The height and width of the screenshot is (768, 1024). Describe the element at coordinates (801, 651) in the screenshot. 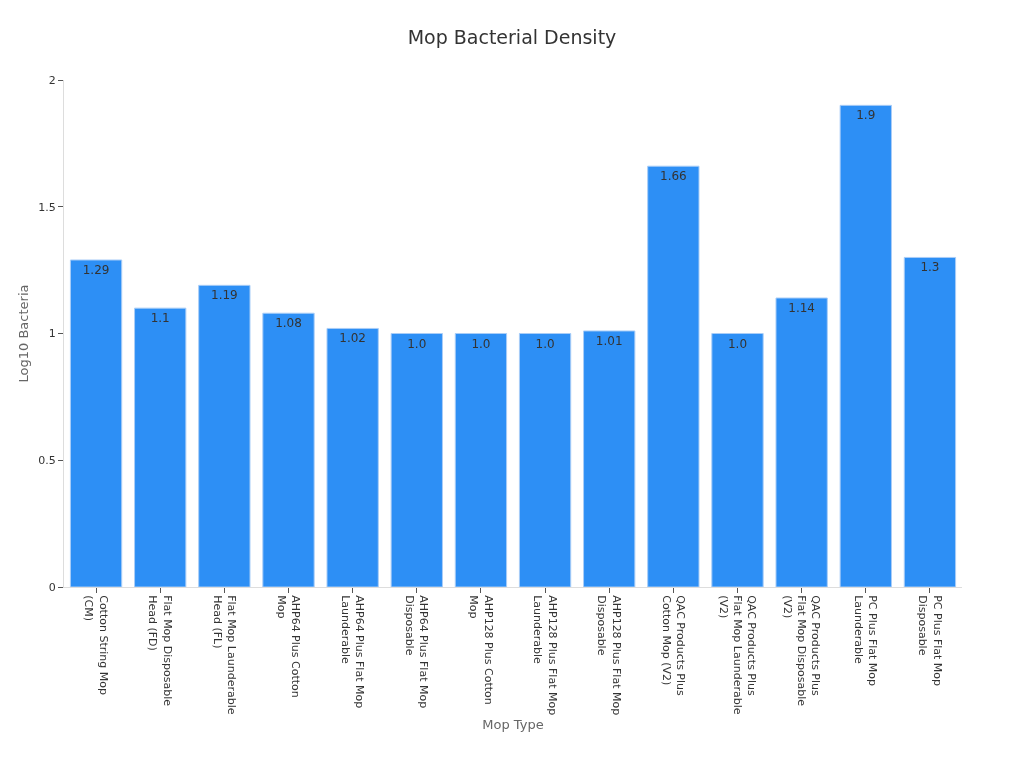

I see `x-tick-label: QAC Products Plus Flat Mop Disposable (V2)` at that location.